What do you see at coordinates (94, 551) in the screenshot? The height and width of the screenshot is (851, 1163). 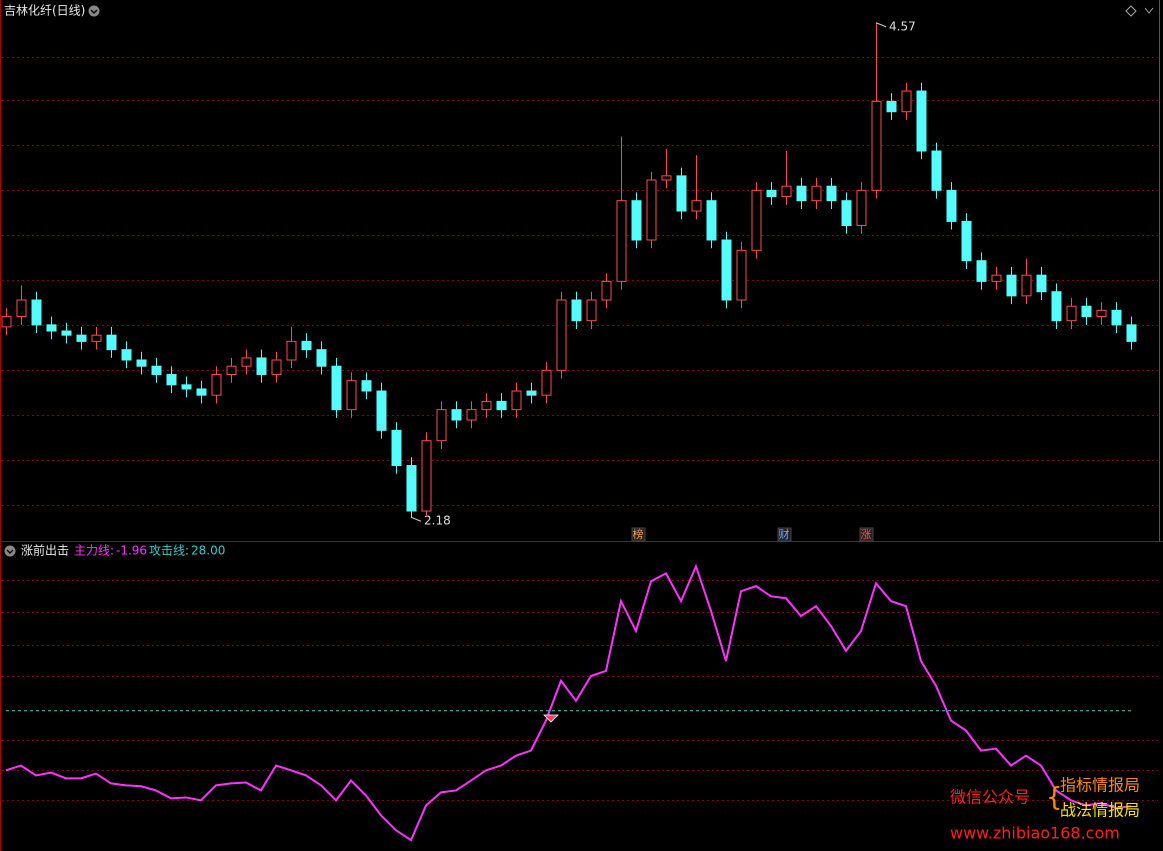 I see `legend-name: 主力线:` at bounding box center [94, 551].